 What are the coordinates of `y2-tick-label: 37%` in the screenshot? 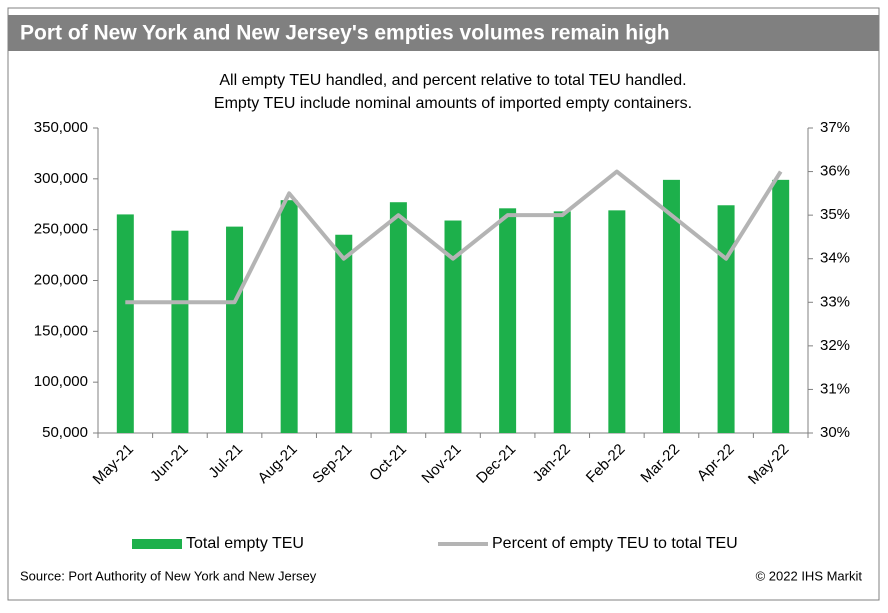 It's located at (835, 127).